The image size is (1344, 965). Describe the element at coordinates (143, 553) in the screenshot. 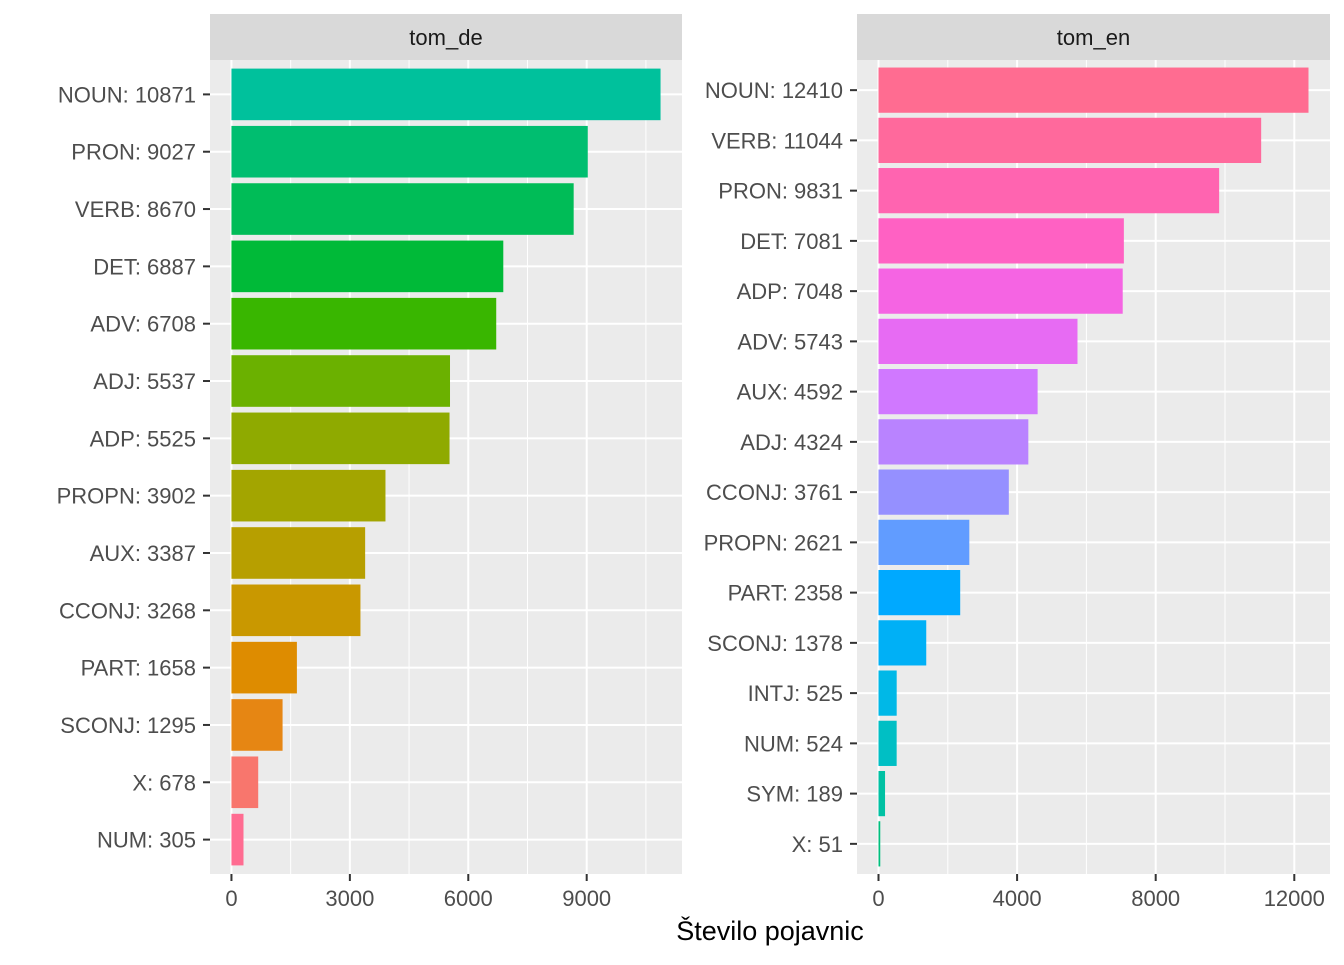

I see `y-tick-label: AUX: 3387` at that location.